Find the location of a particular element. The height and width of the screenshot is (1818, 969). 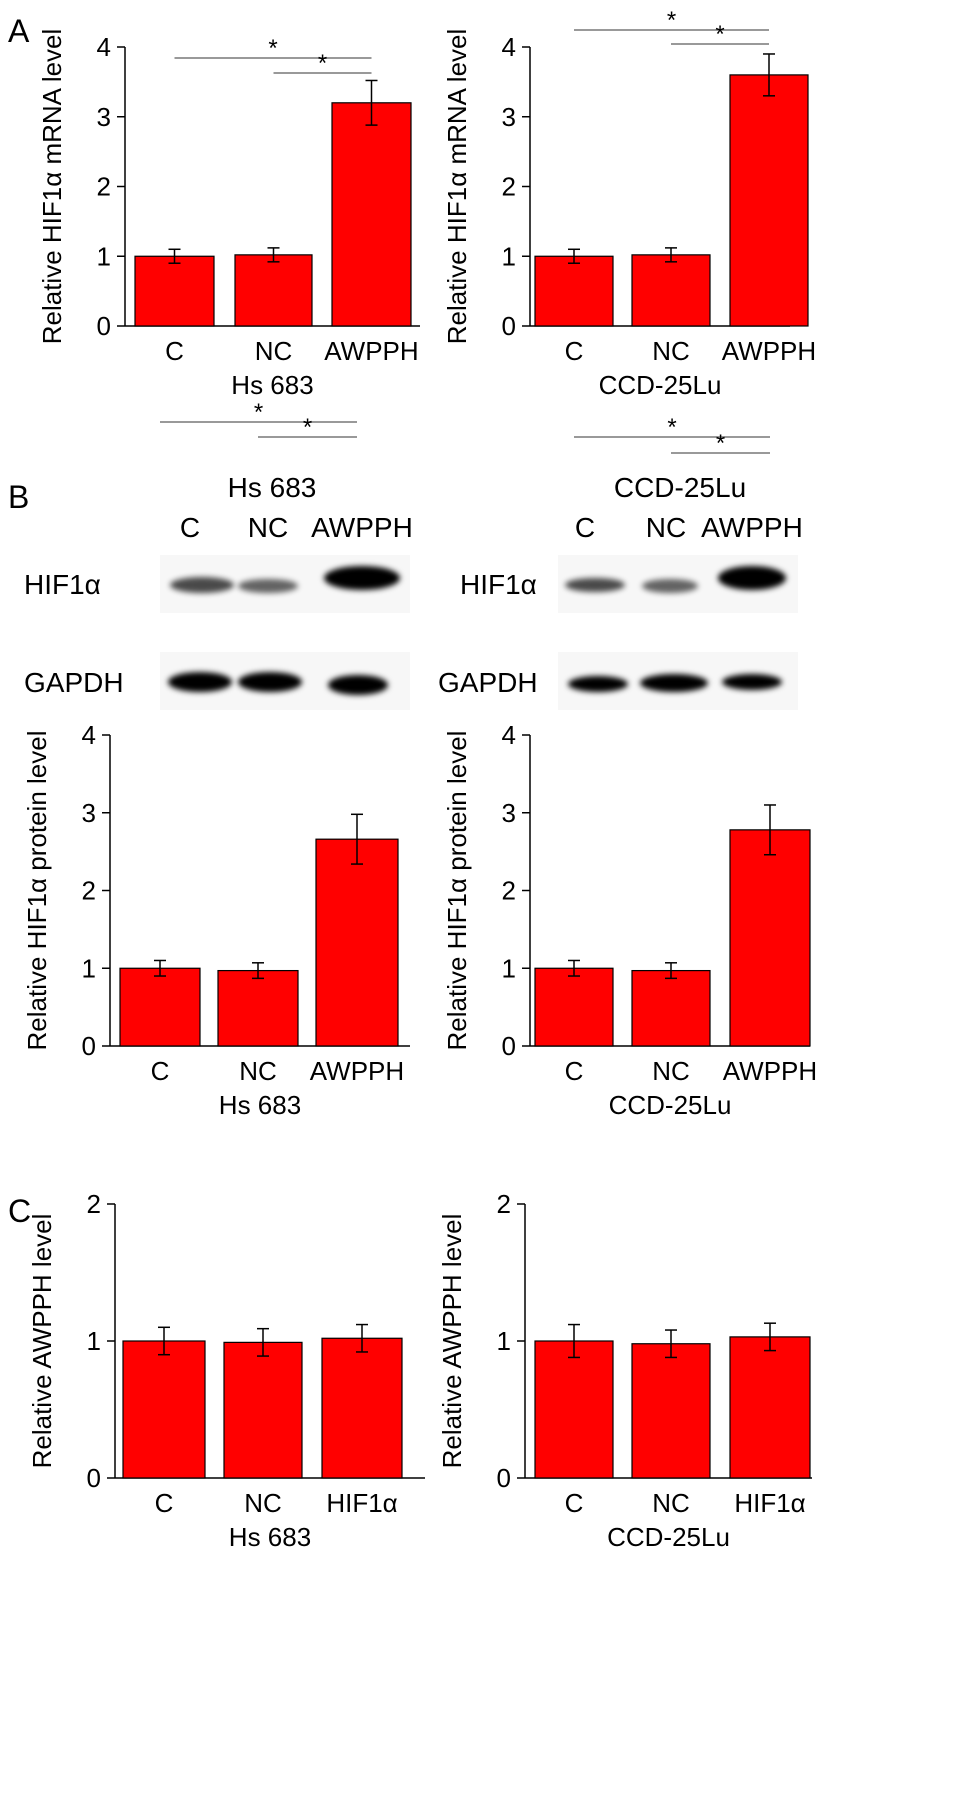

panel-label-a: A is located at coordinates (19, 31).